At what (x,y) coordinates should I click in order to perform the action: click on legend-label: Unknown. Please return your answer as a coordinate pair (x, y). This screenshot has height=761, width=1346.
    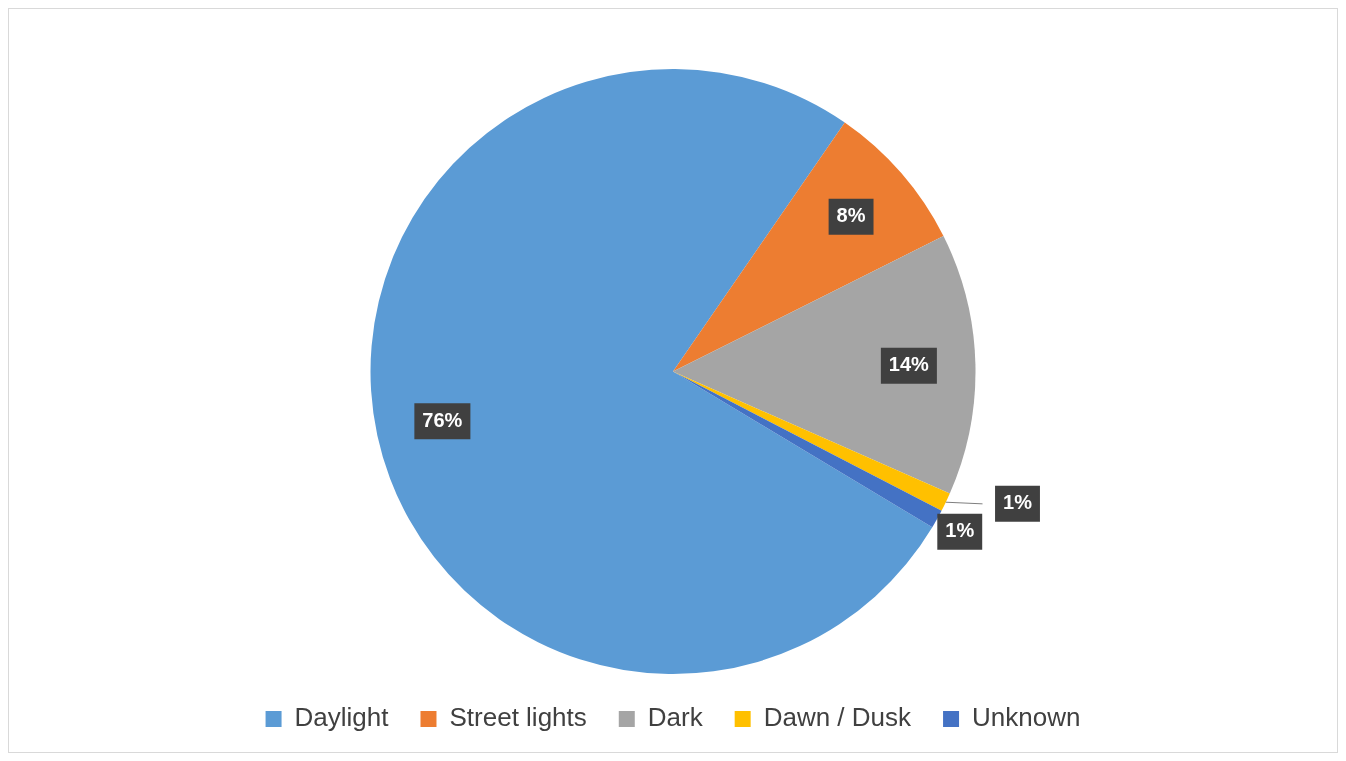
    Looking at the image, I should click on (1026, 717).